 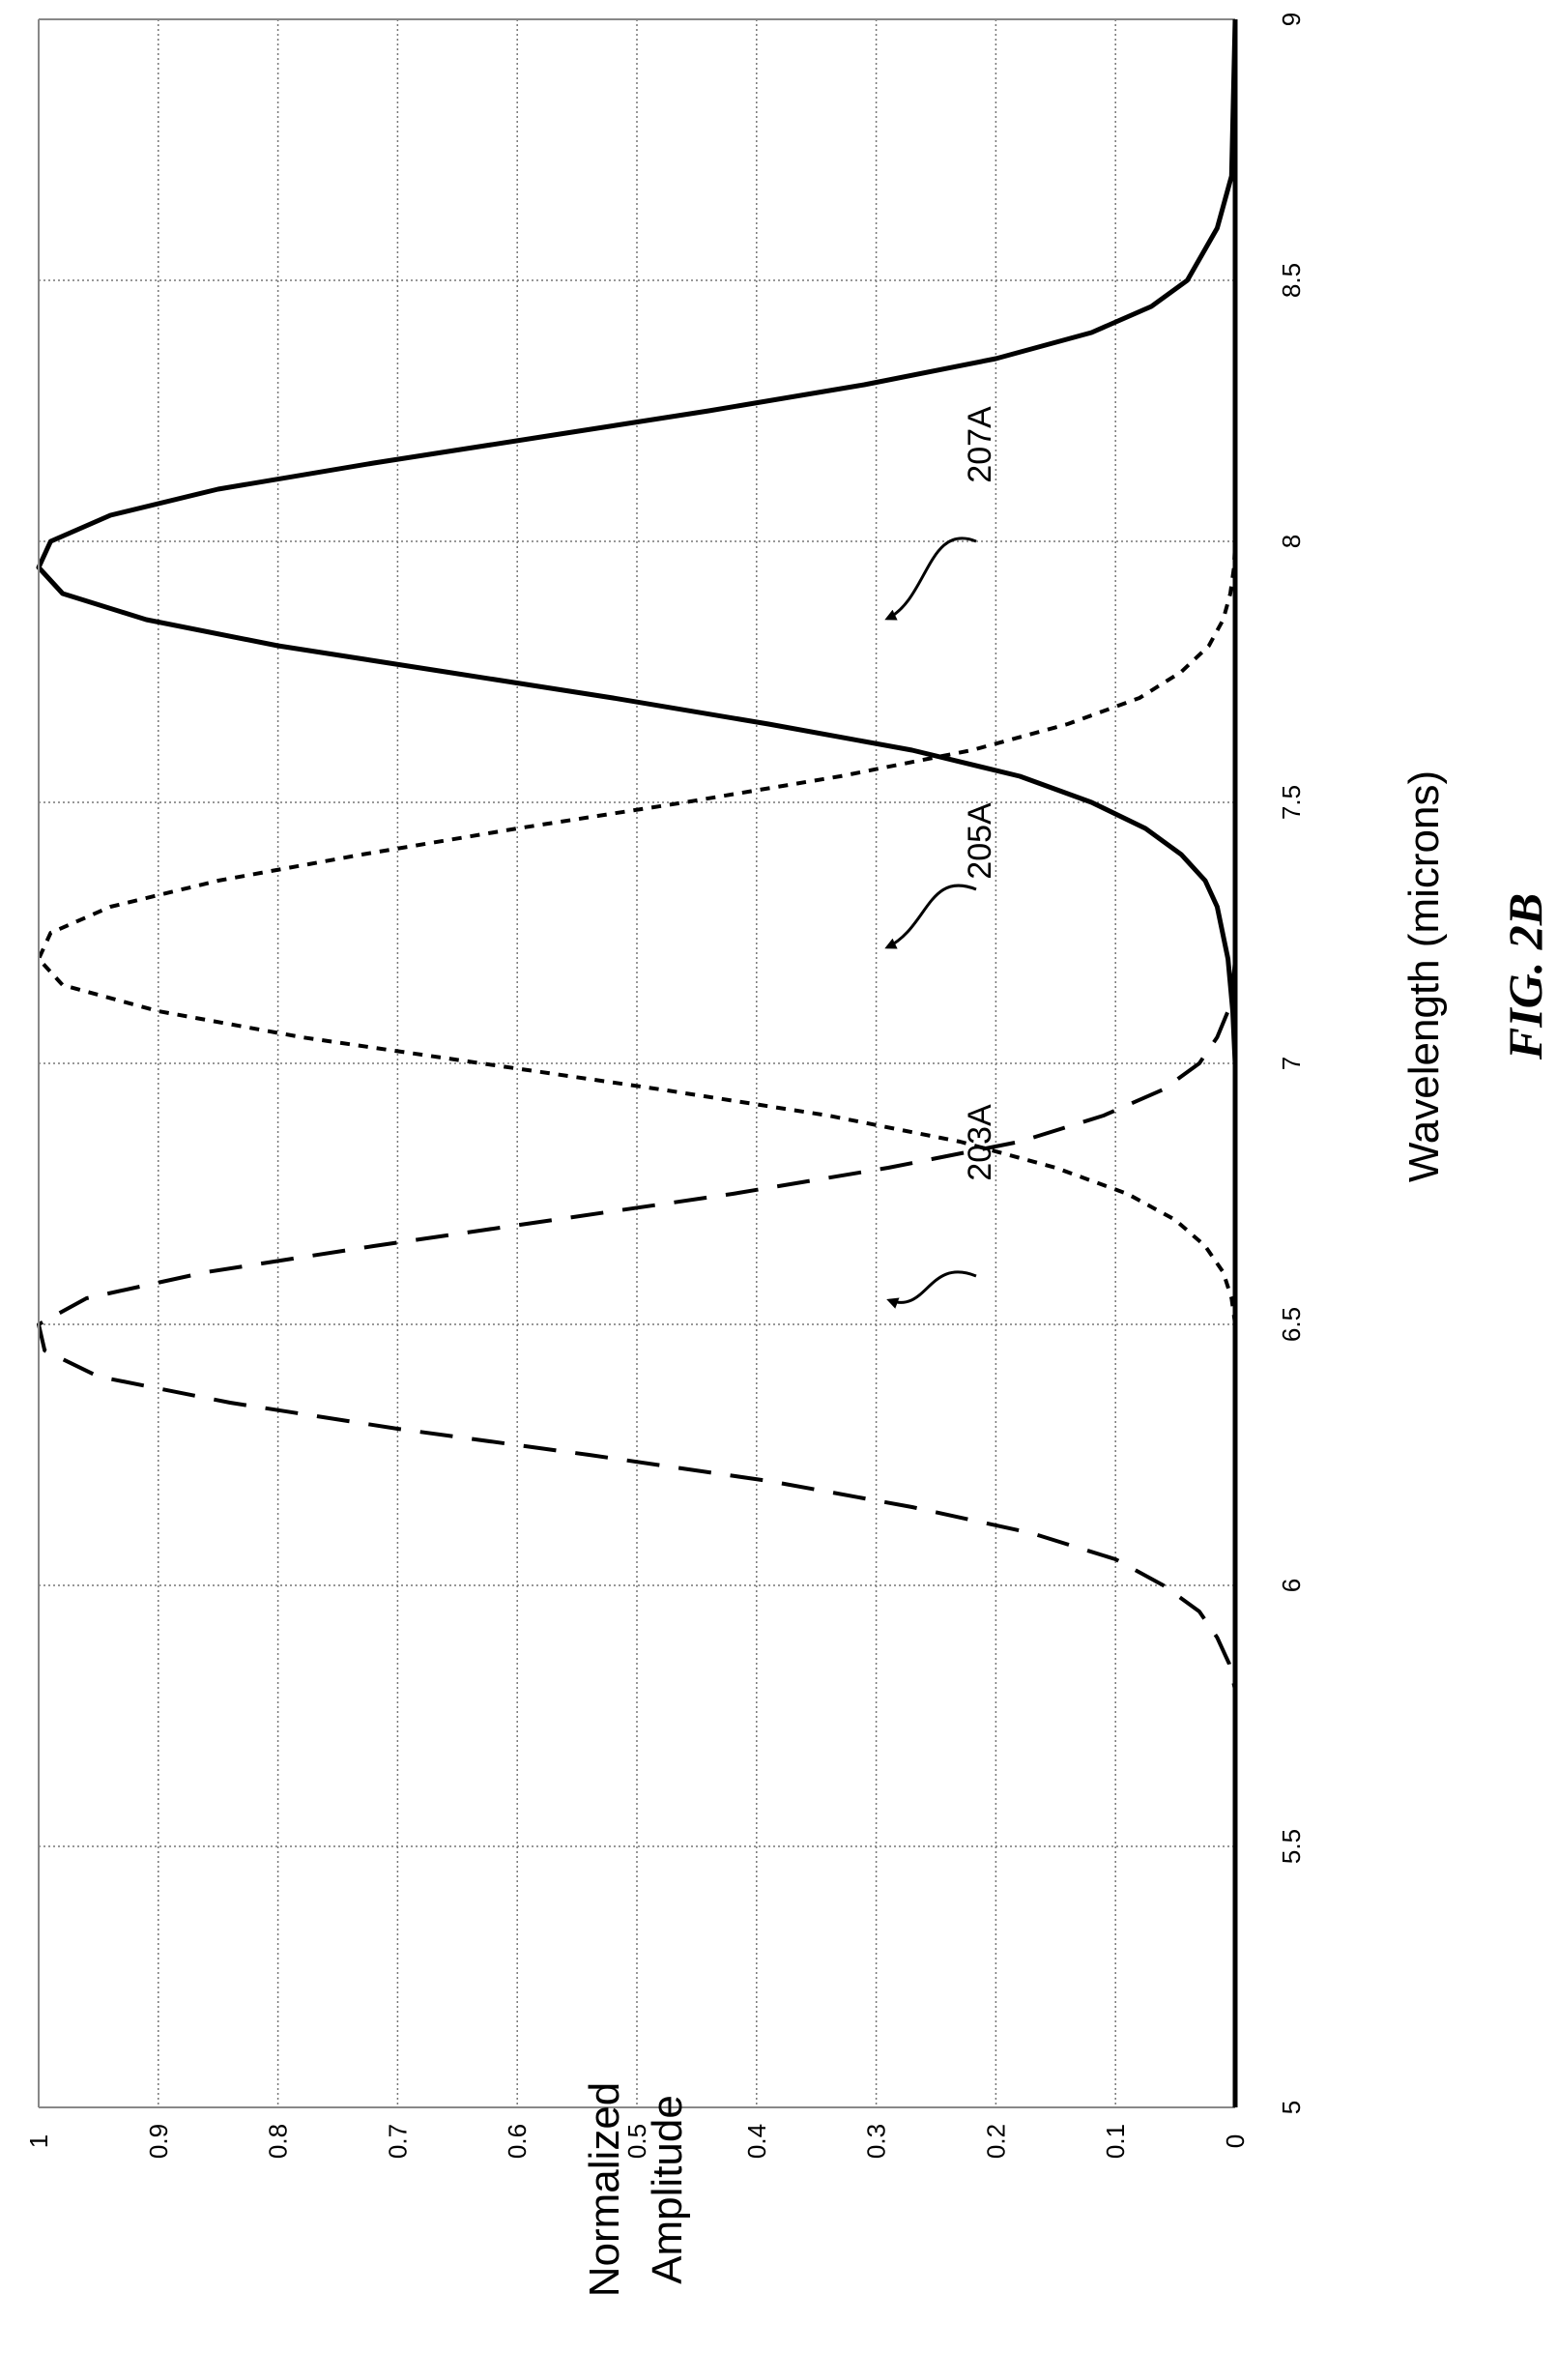 I want to click on y-tick-label: 0.1, so click(x=1116, y=2142).